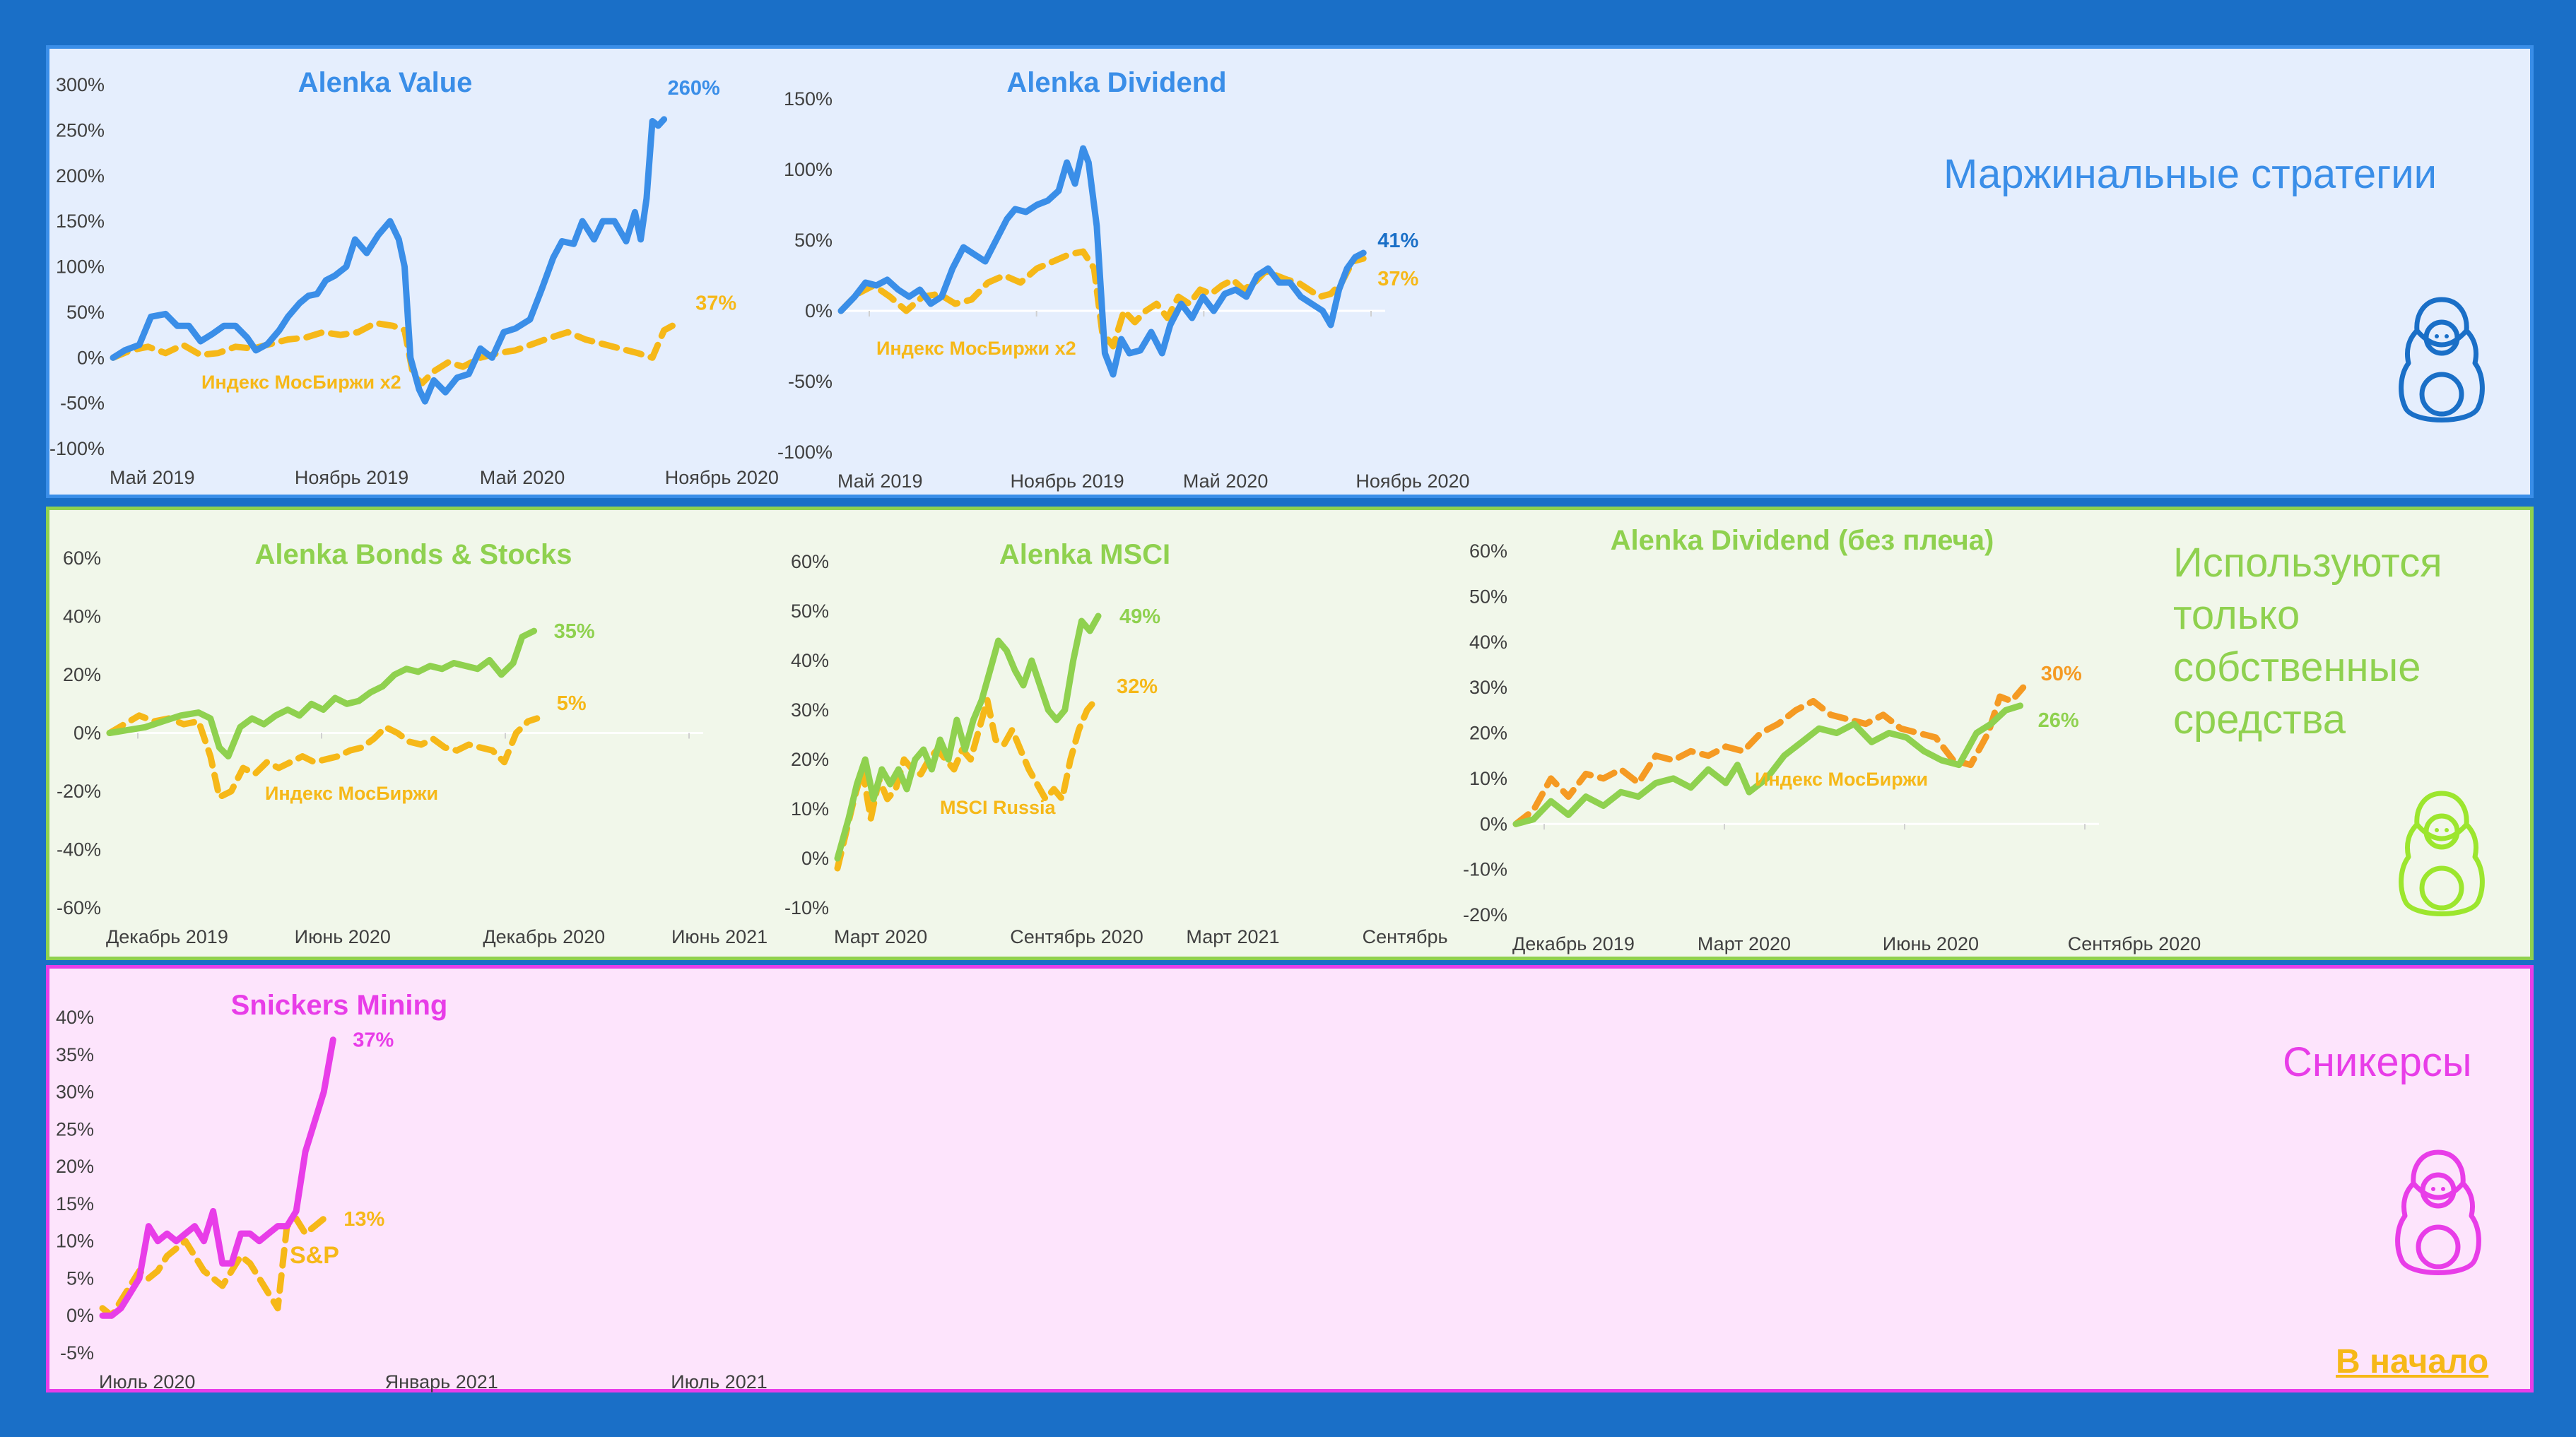  Describe the element at coordinates (544, 937) in the screenshot. I see `x-tick-label: Декабрь 2020` at that location.